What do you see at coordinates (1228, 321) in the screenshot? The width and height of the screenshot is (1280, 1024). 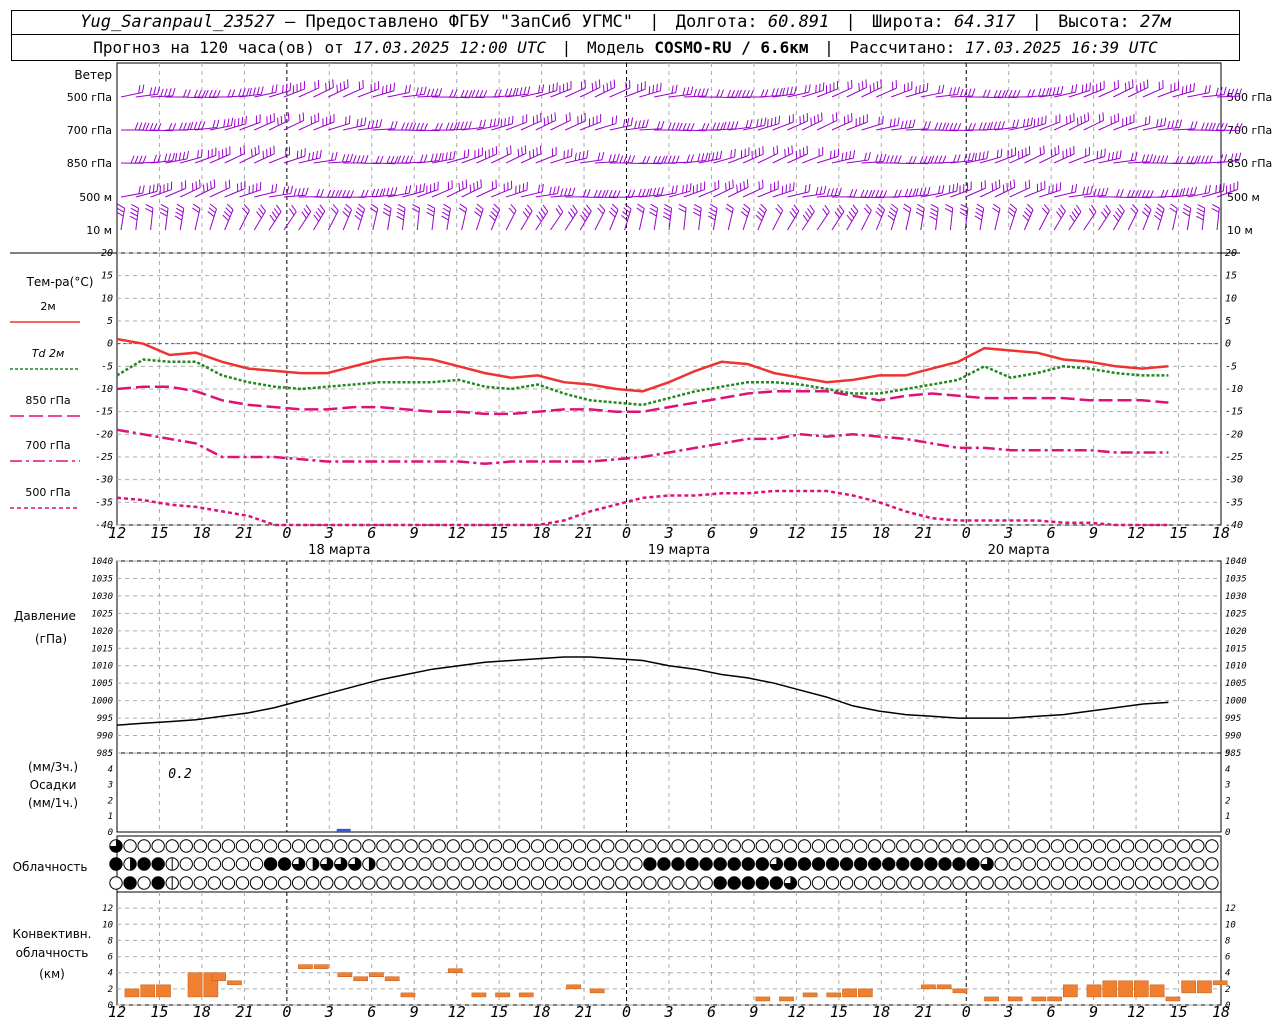 I see `temp-ytick-right: 5` at bounding box center [1228, 321].